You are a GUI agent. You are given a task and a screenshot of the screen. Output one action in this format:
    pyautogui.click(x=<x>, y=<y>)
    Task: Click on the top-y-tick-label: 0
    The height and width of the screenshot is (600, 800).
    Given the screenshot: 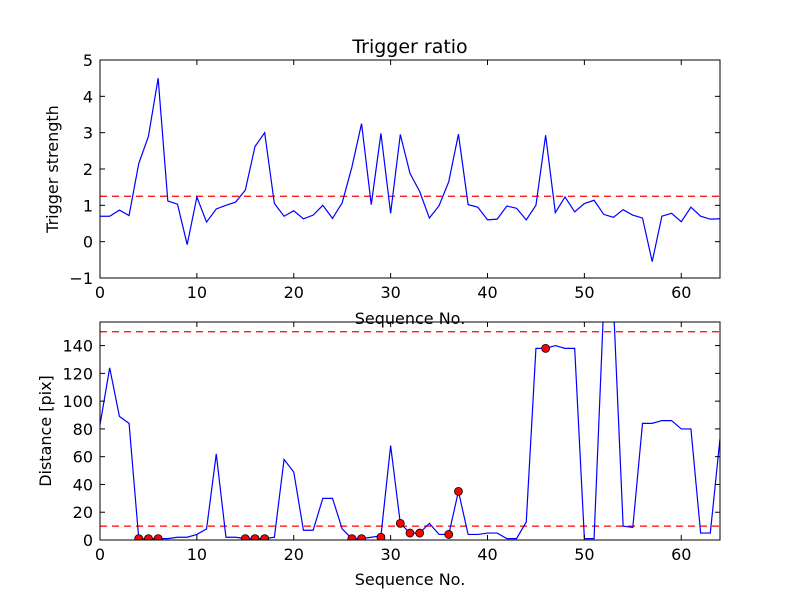 What is the action you would take?
    pyautogui.click(x=88, y=242)
    